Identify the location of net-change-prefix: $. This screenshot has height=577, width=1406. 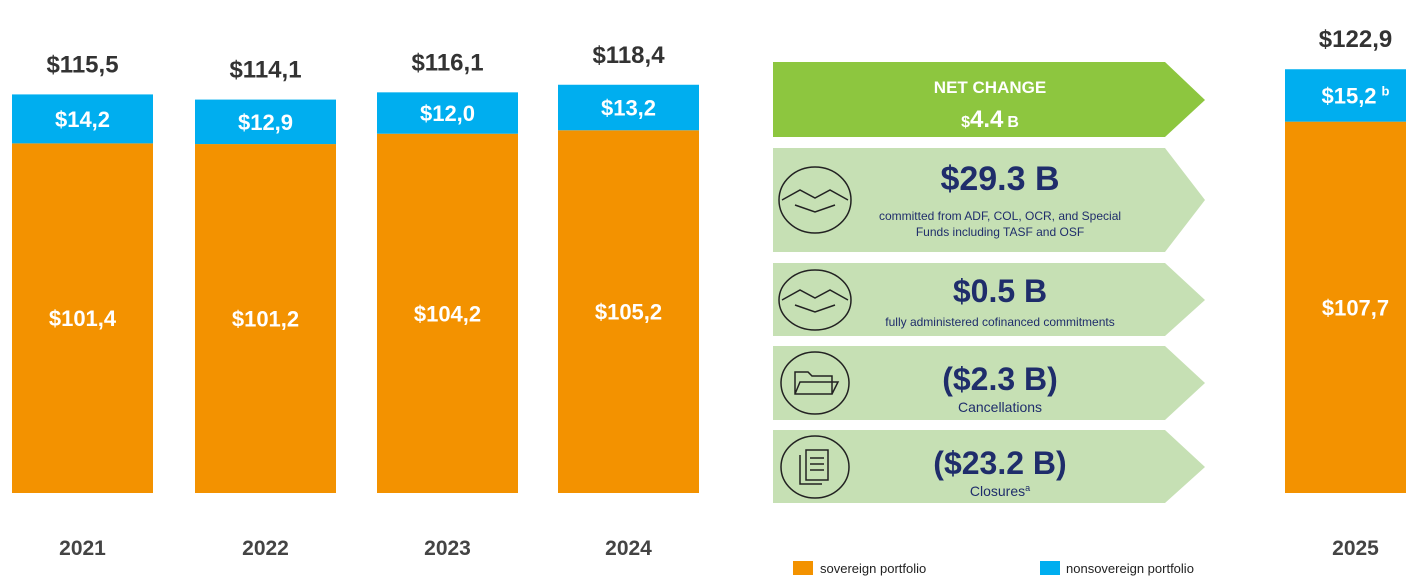
(965, 122).